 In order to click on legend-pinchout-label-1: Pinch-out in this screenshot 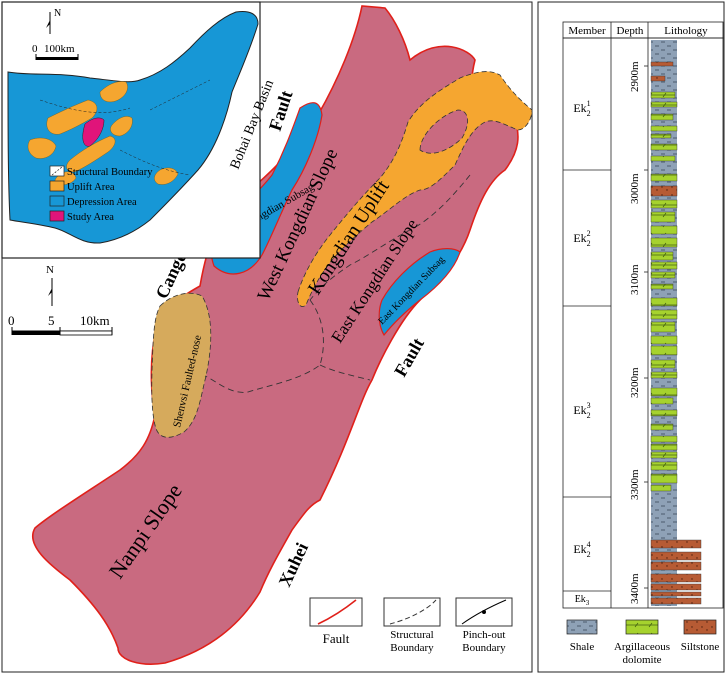, I will do `click(484, 635)`.